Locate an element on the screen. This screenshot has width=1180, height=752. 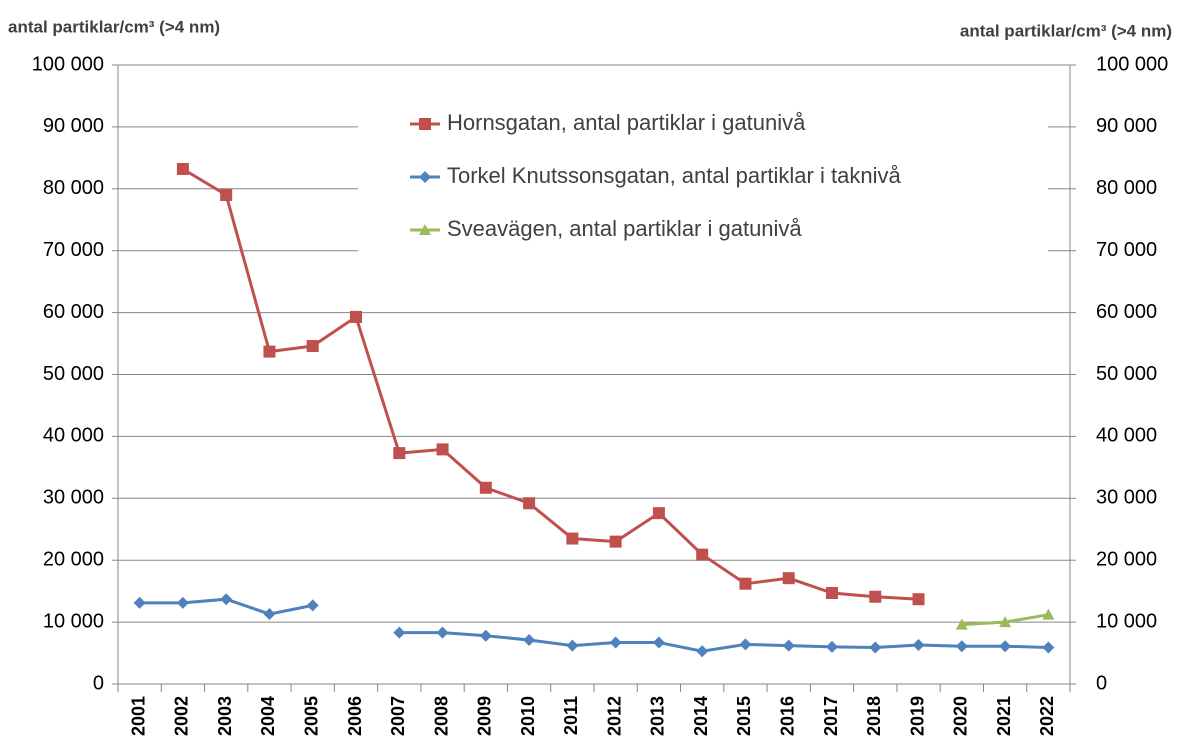
y-tick-label: 40 000 is located at coordinates (73, 436).